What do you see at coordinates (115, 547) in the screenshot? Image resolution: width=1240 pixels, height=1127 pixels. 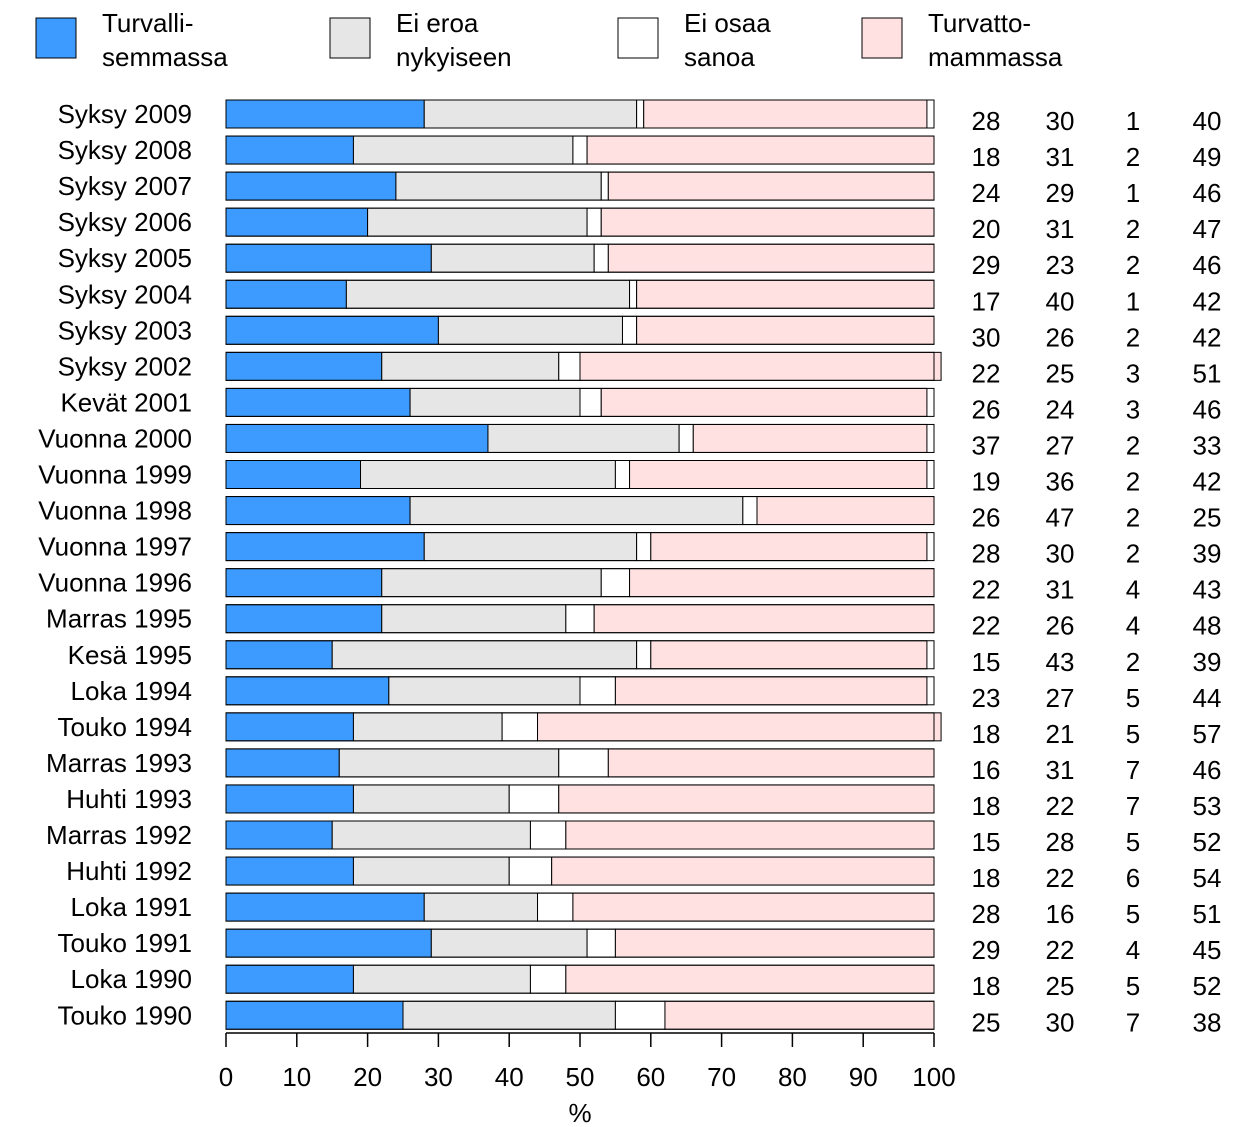 I see `category-label: Vuonna 1997` at bounding box center [115, 547].